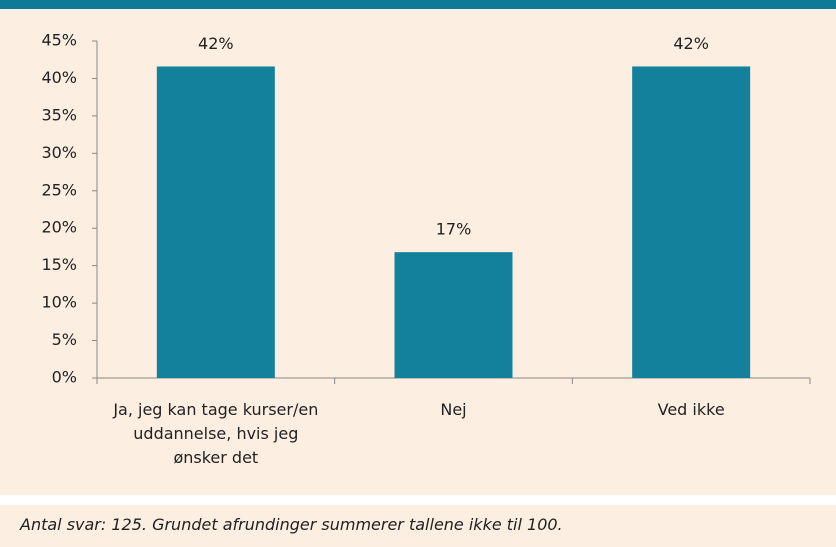 This screenshot has width=836, height=547. What do you see at coordinates (59, 264) in the screenshot?
I see `y-tick-label: 15%` at bounding box center [59, 264].